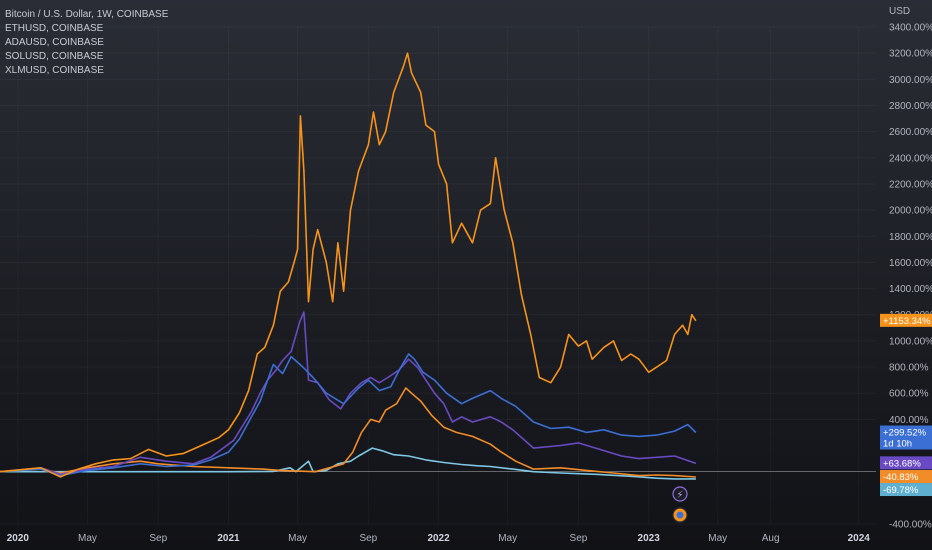 The height and width of the screenshot is (550, 932). Describe the element at coordinates (910, 54) in the screenshot. I see `y-tick-label: 3200.00%` at that location.